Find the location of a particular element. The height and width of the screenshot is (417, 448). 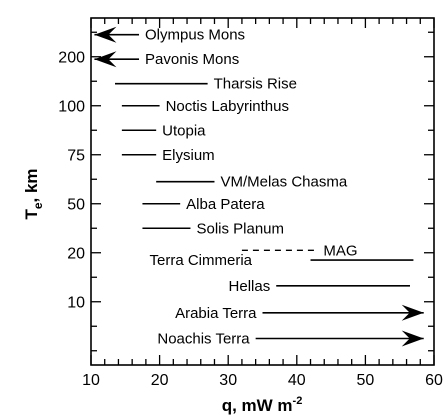

annotation-label: MAG is located at coordinates (340, 250).